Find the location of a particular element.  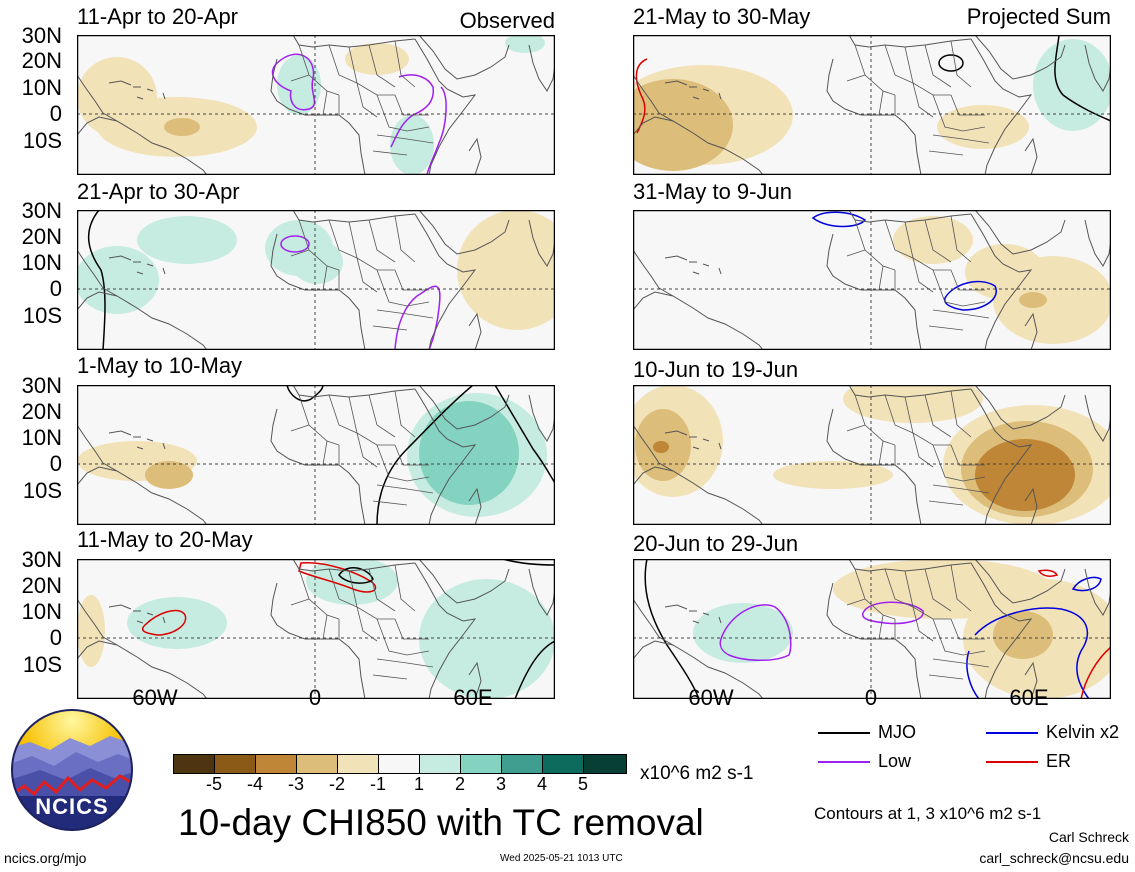

panel-title-right-2: 31-May to 9-Jun is located at coordinates (712, 191).